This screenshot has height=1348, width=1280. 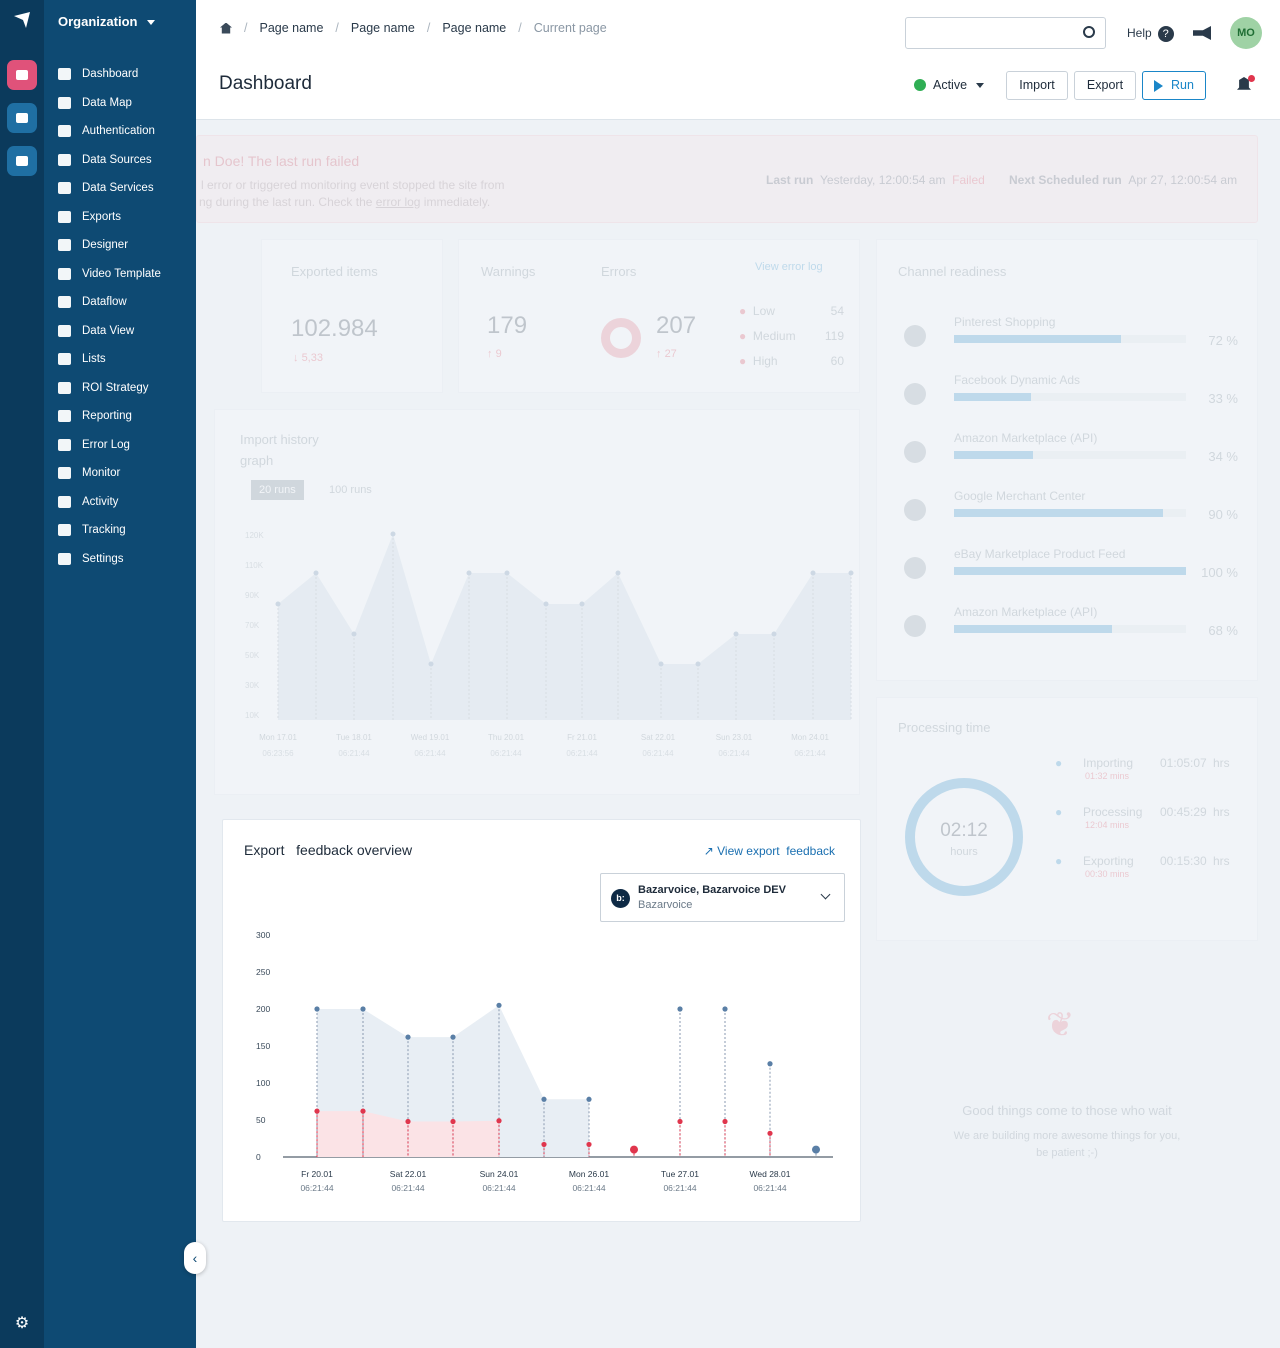 I want to click on feed-select: b: Bazarvoice, Bazarvoice DEV Bazarvoice, so click(x=722, y=897).